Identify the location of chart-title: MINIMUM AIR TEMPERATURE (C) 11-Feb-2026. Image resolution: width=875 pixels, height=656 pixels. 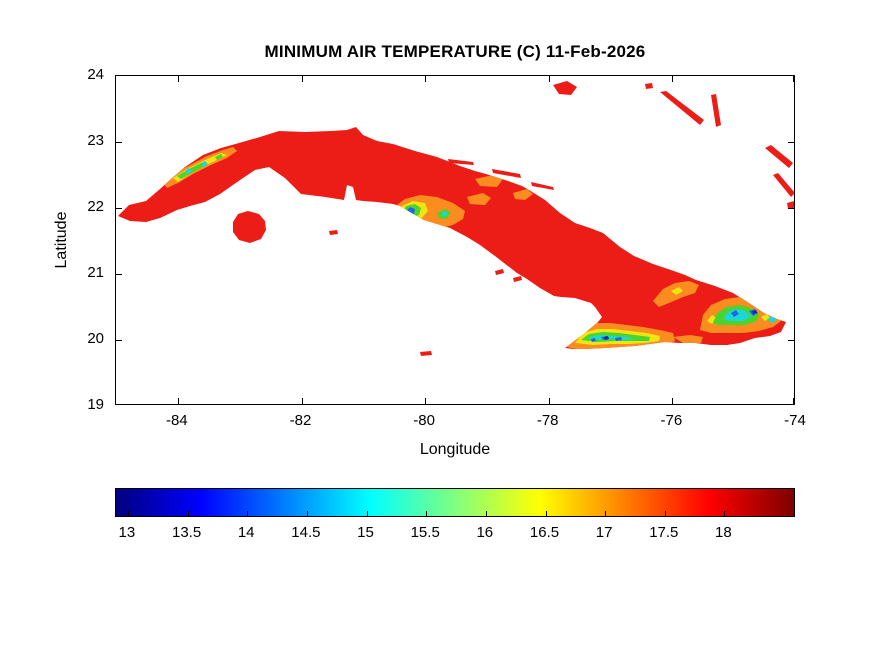
(455, 51).